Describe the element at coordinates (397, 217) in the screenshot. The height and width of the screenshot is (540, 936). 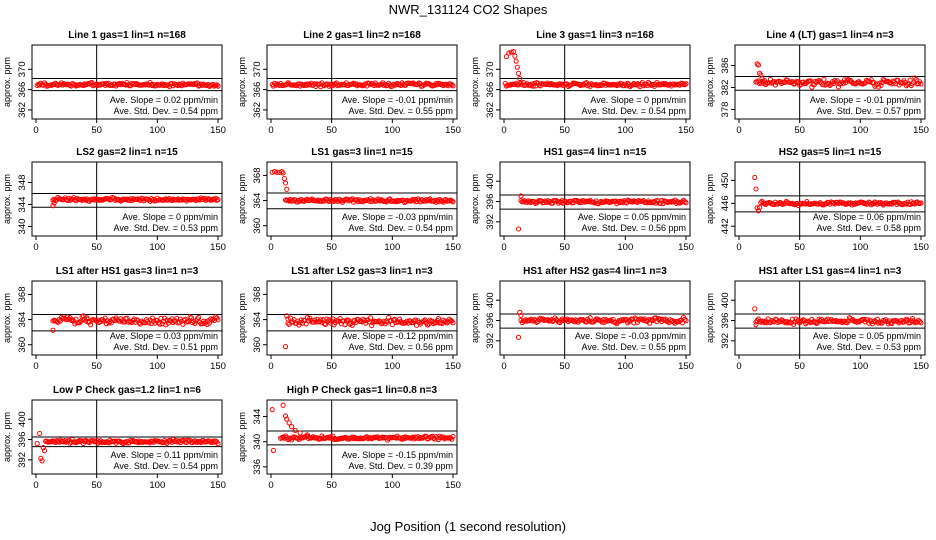
I see `slope-annotation: Ave. Slope = -0.03 ppm/min` at that location.